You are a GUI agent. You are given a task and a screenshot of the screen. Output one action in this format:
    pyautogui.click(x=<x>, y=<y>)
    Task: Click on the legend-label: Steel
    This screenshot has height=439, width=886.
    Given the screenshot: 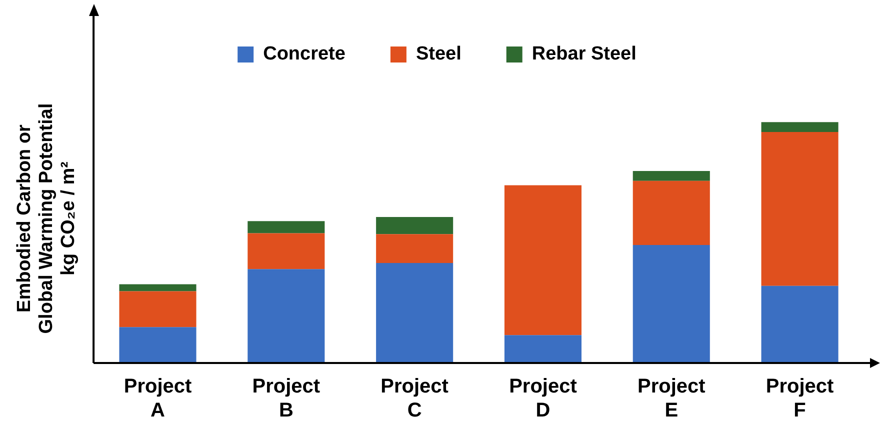 What is the action you would take?
    pyautogui.click(x=439, y=54)
    